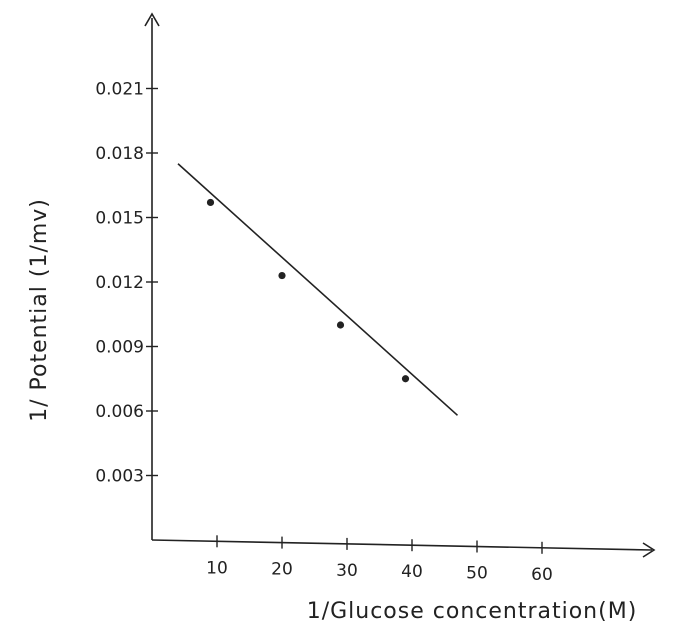 Image resolution: width=684 pixels, height=630 pixels. Describe the element at coordinates (39, 310) in the screenshot. I see `y-axis-label: 1/ Potential (1/mv)` at that location.